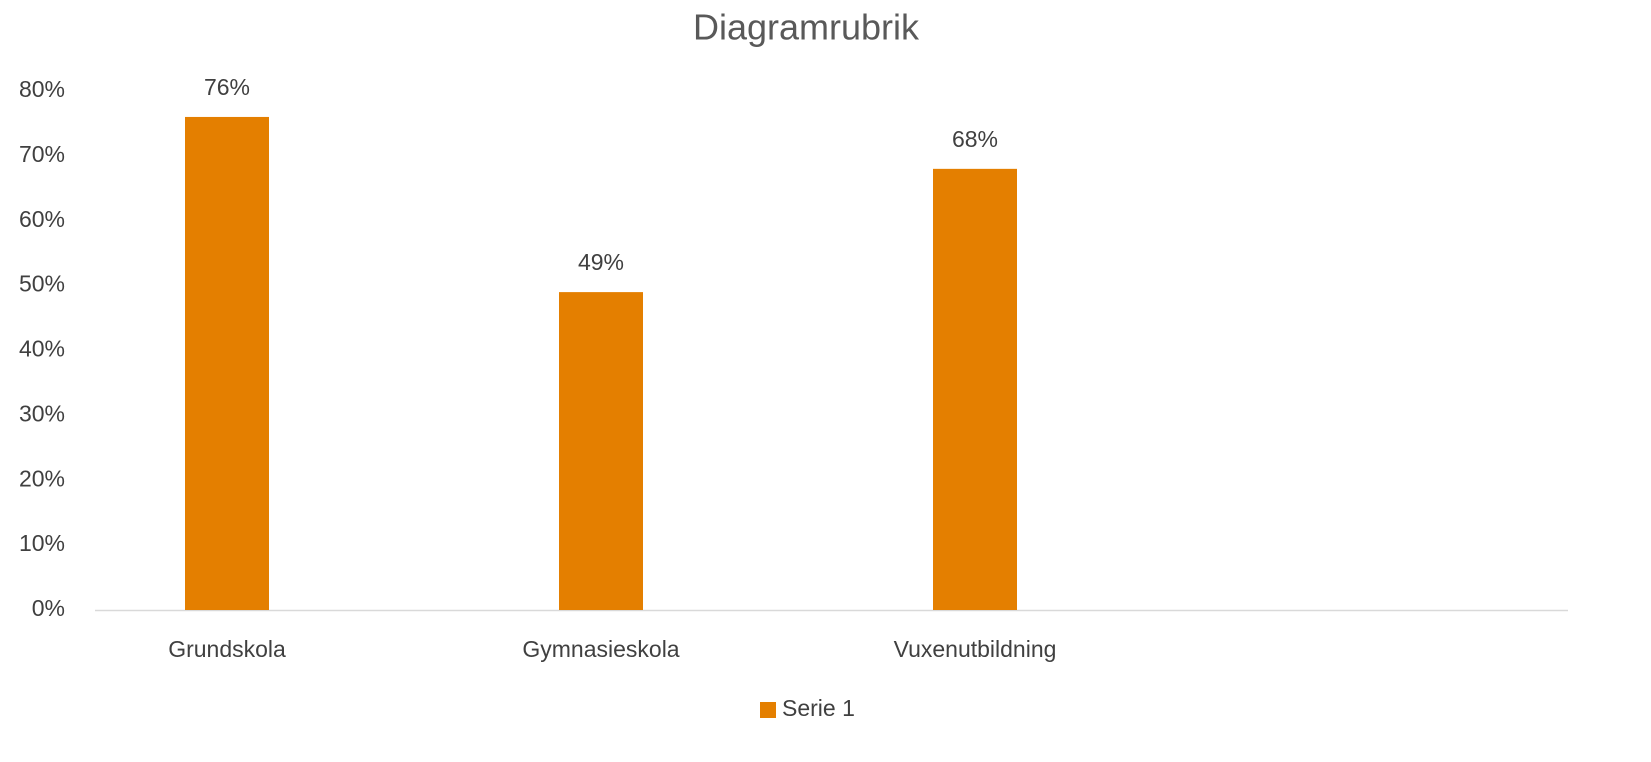 The image size is (1651, 762). What do you see at coordinates (42, 154) in the screenshot?
I see `y-tick-label: 70%` at bounding box center [42, 154].